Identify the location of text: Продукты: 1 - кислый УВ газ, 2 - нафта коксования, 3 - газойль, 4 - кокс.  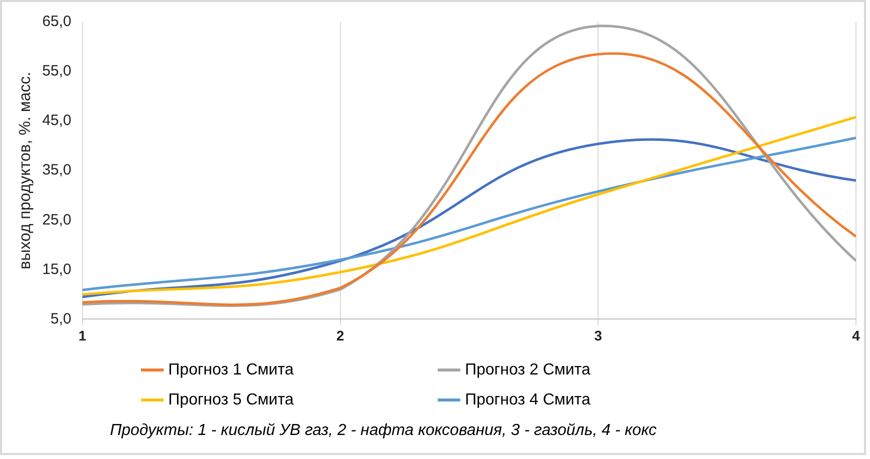
(383, 431).